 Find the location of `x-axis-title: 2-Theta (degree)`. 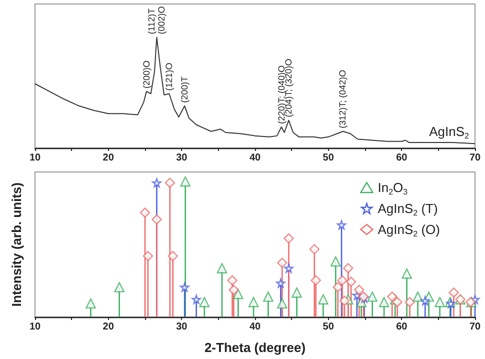

x-axis-title: 2-Theta (degree) is located at coordinates (255, 347).